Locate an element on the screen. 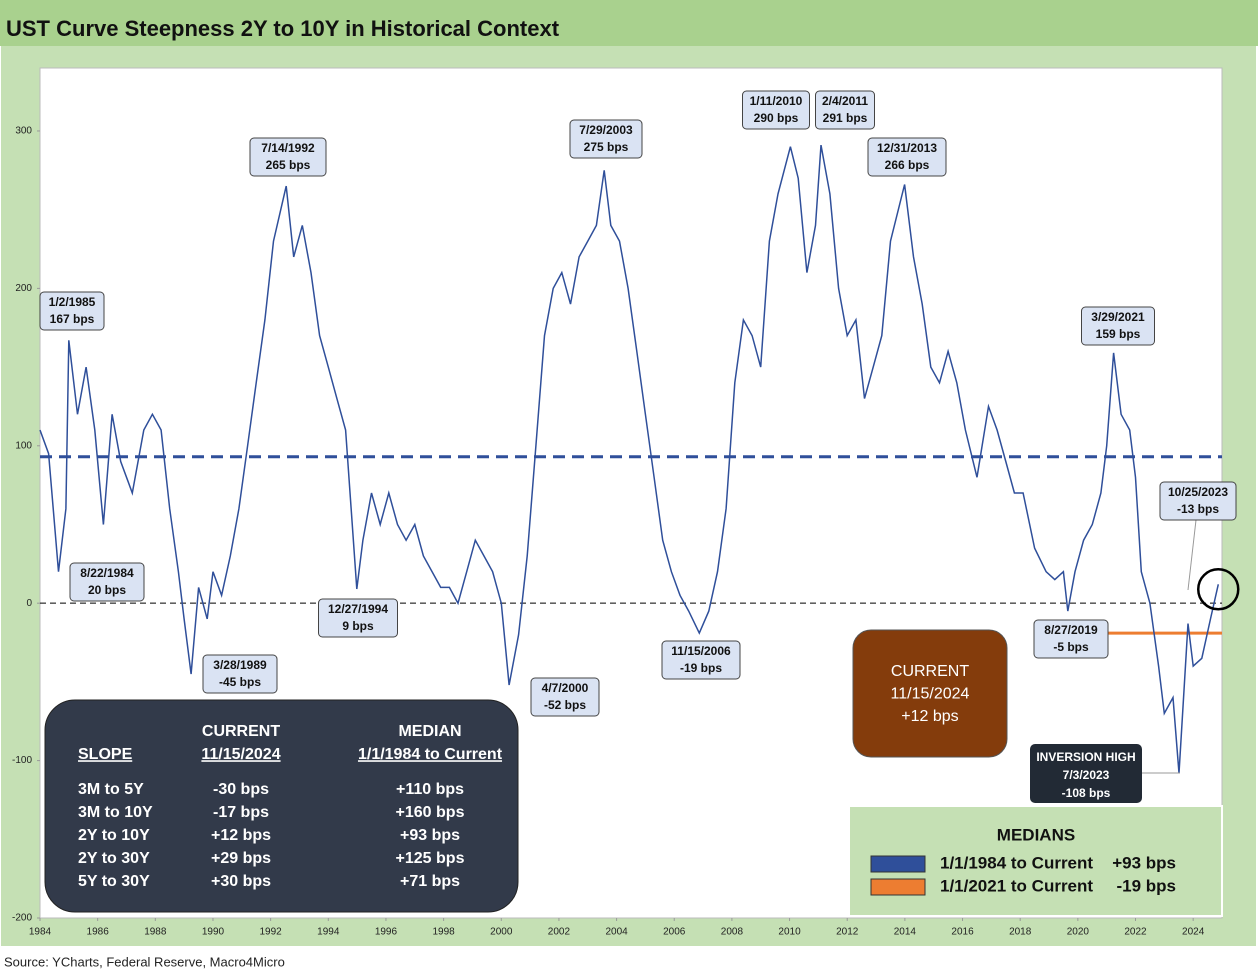 This screenshot has height=979, width=1258. callout-date: 11/15/2006 is located at coordinates (701, 651).